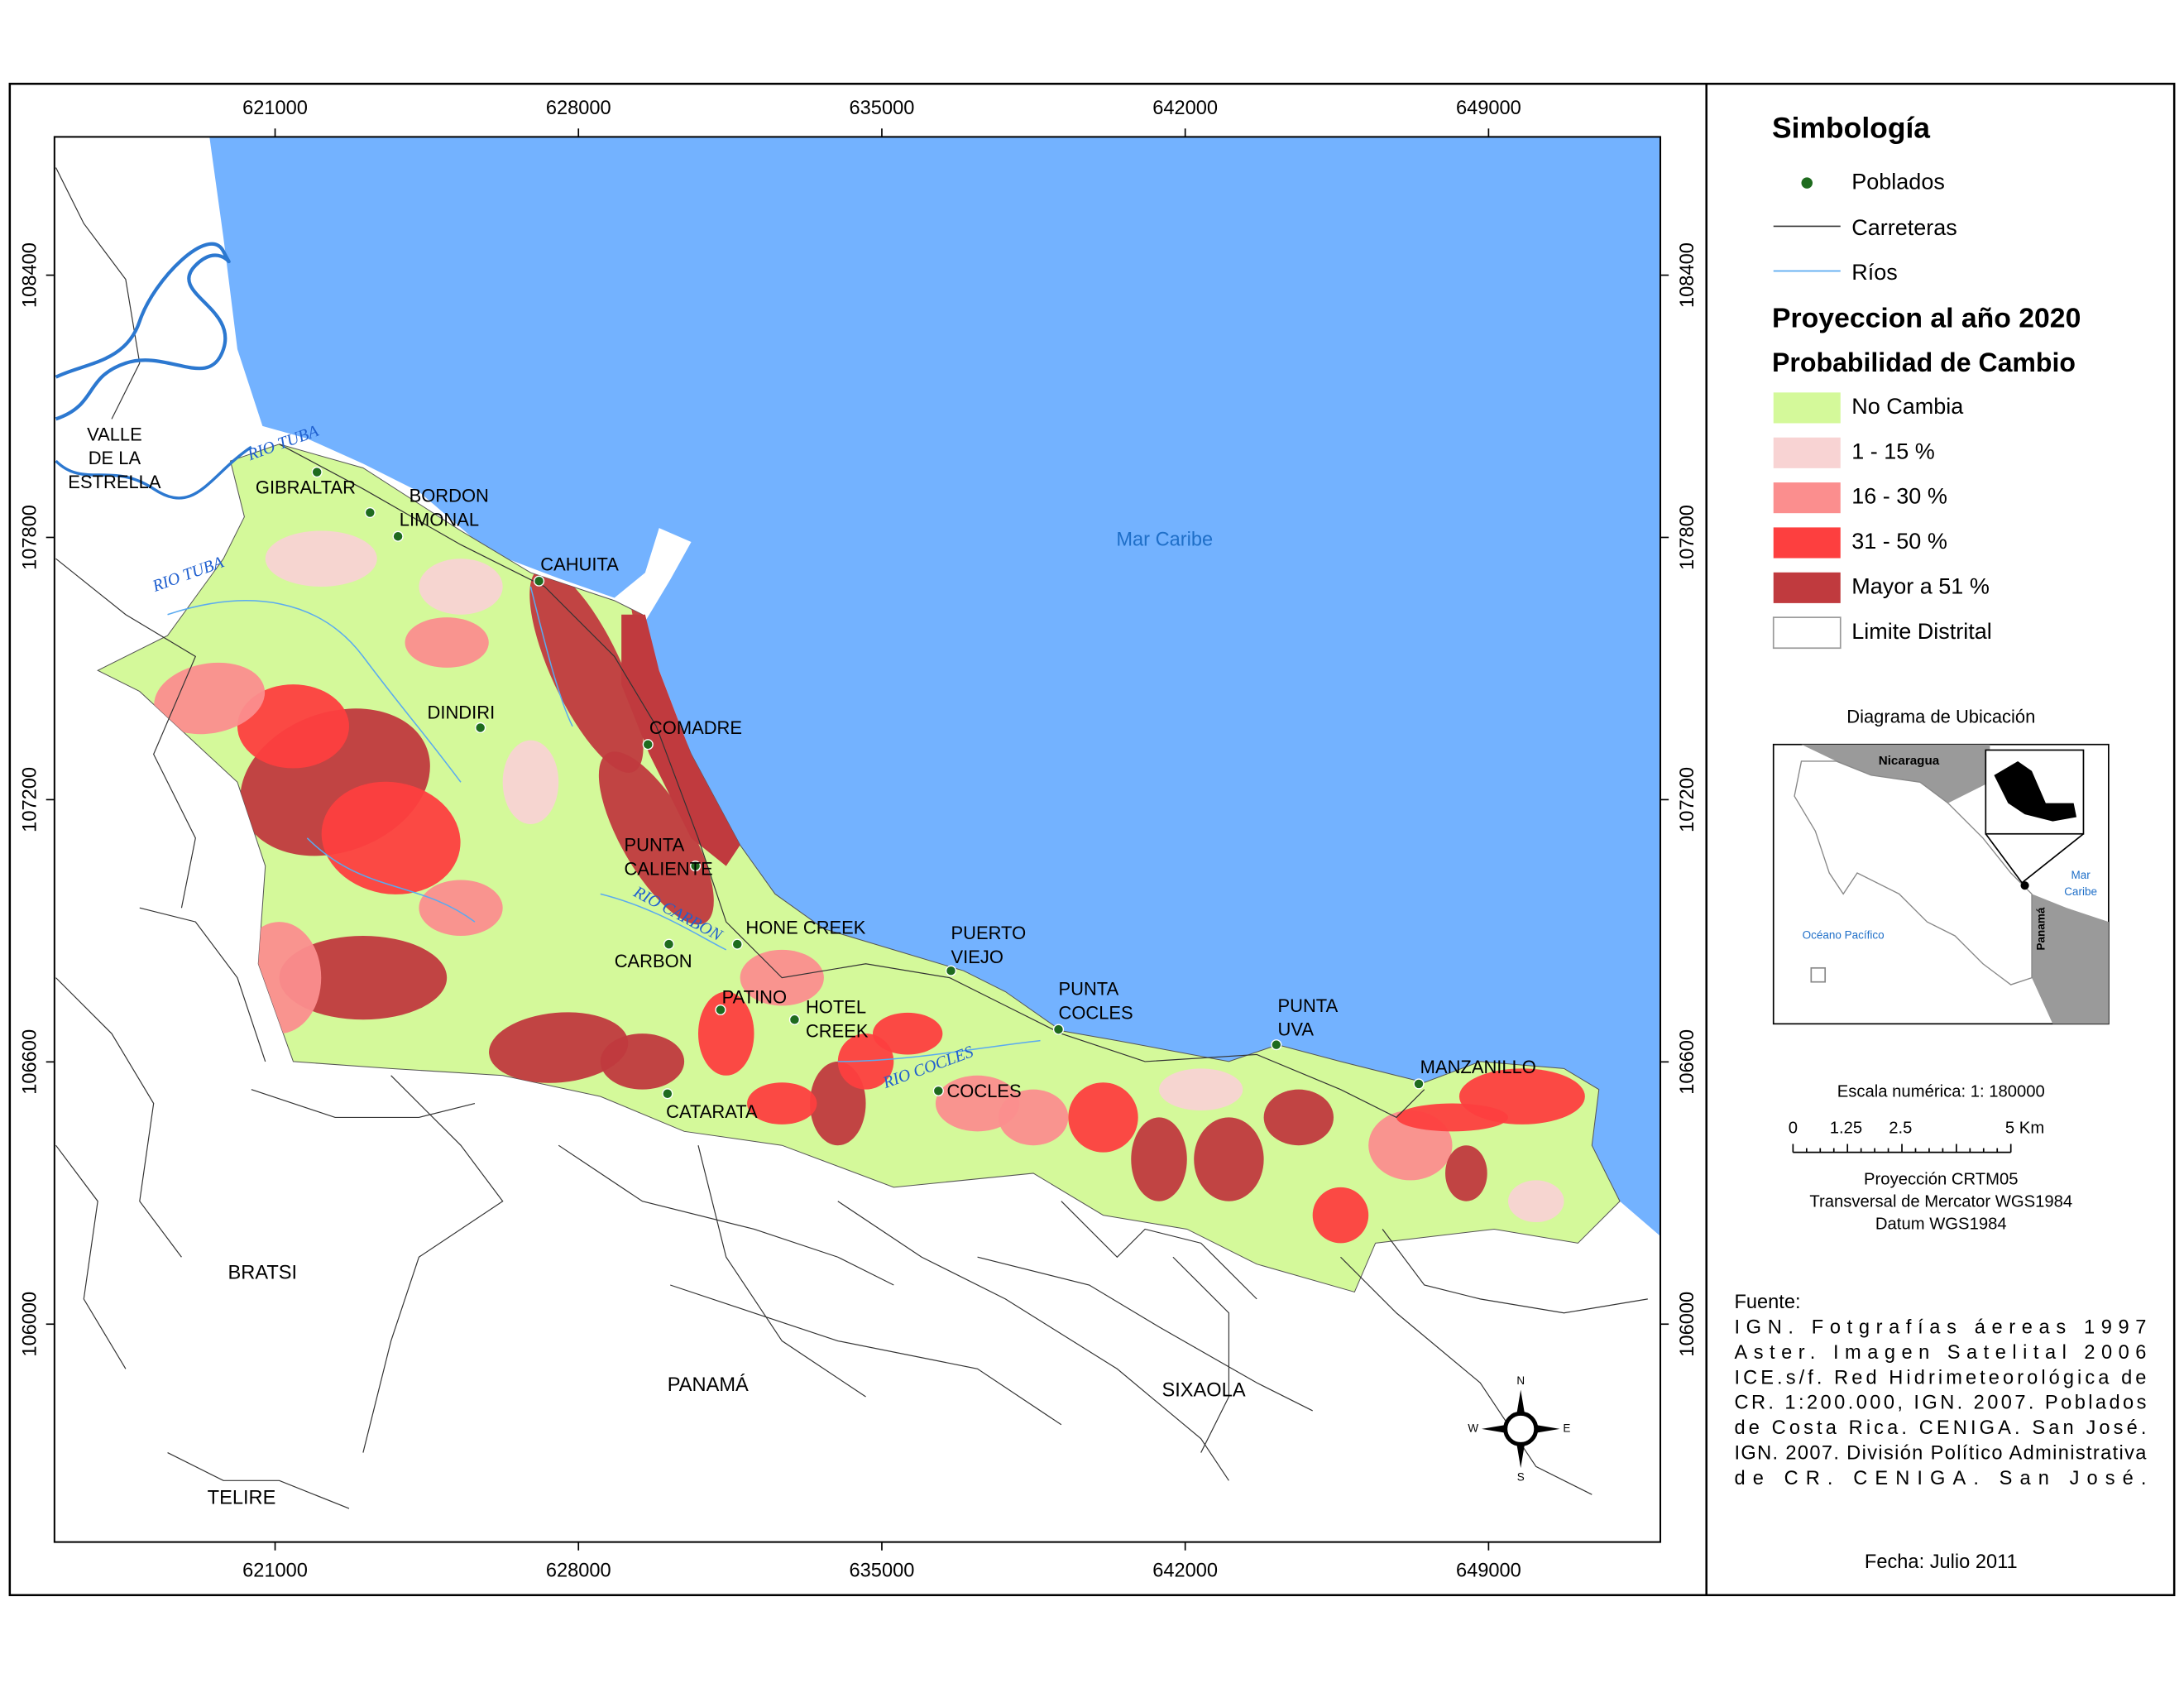 The width and height of the screenshot is (2184, 1688). What do you see at coordinates (1844, 935) in the screenshot?
I see `location-label: Océano Pacífico` at bounding box center [1844, 935].